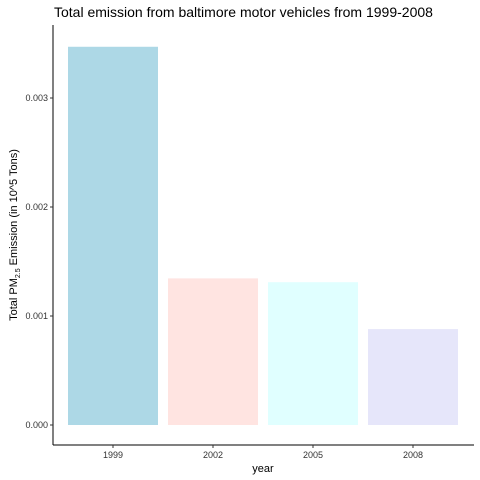 Image resolution: width=480 pixels, height=480 pixels. I want to click on y-tick-label: 0.001, so click(36, 316).